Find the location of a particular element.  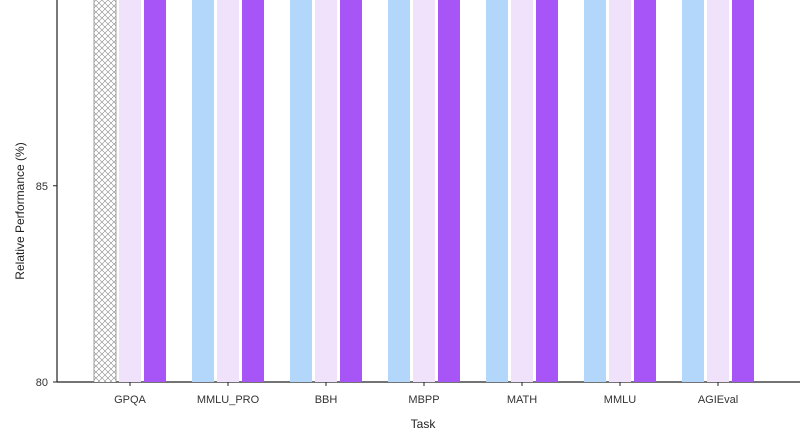

x-tick-label: MATH is located at coordinates (522, 400).